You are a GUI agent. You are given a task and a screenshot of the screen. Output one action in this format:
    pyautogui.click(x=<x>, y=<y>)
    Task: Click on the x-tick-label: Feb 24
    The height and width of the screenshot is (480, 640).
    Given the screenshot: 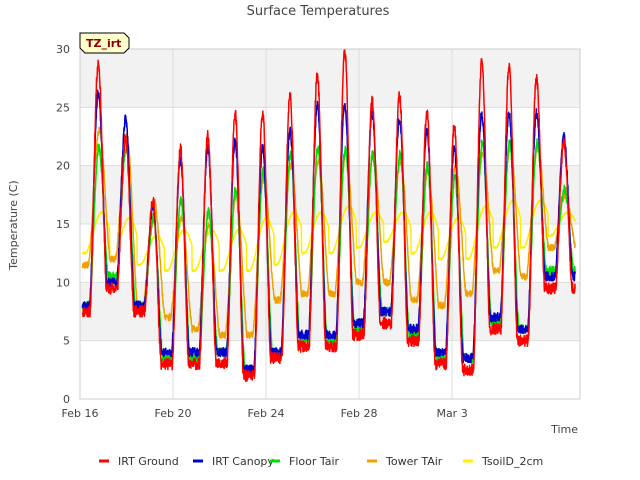 What is the action you would take?
    pyautogui.click(x=266, y=413)
    